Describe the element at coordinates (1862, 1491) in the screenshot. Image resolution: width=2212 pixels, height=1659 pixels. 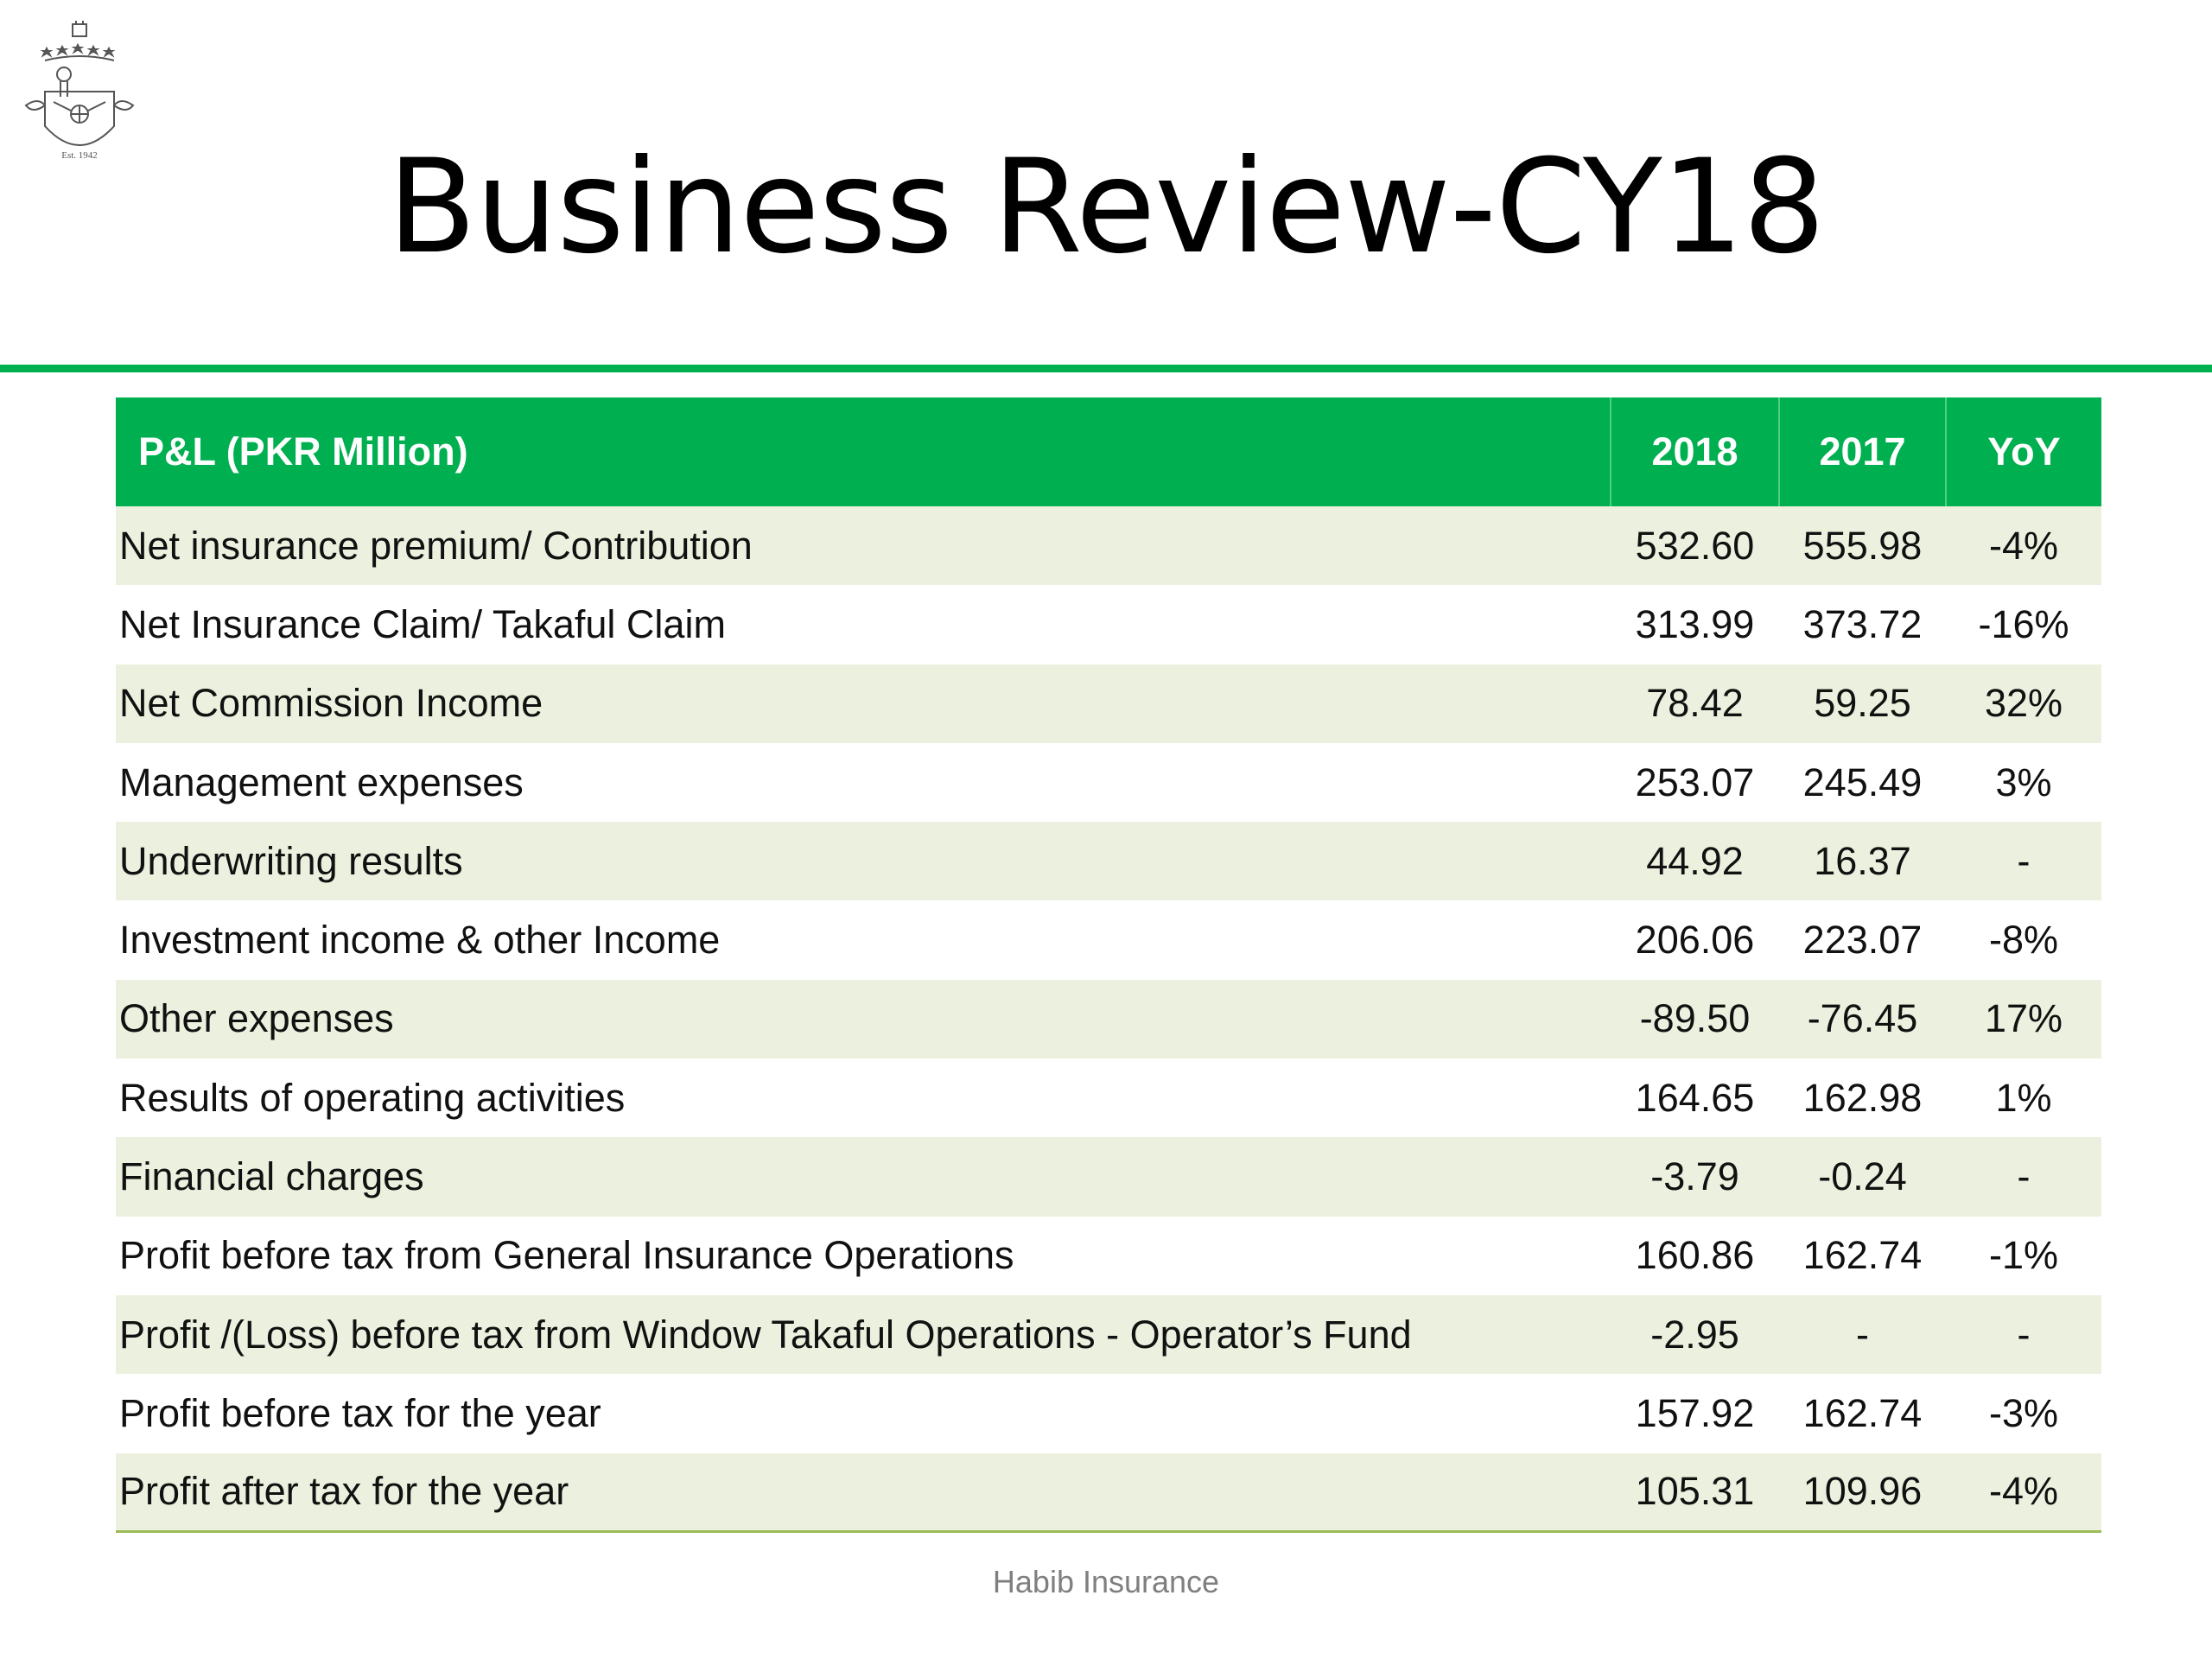
I see `value-2017: 109.96` at that location.